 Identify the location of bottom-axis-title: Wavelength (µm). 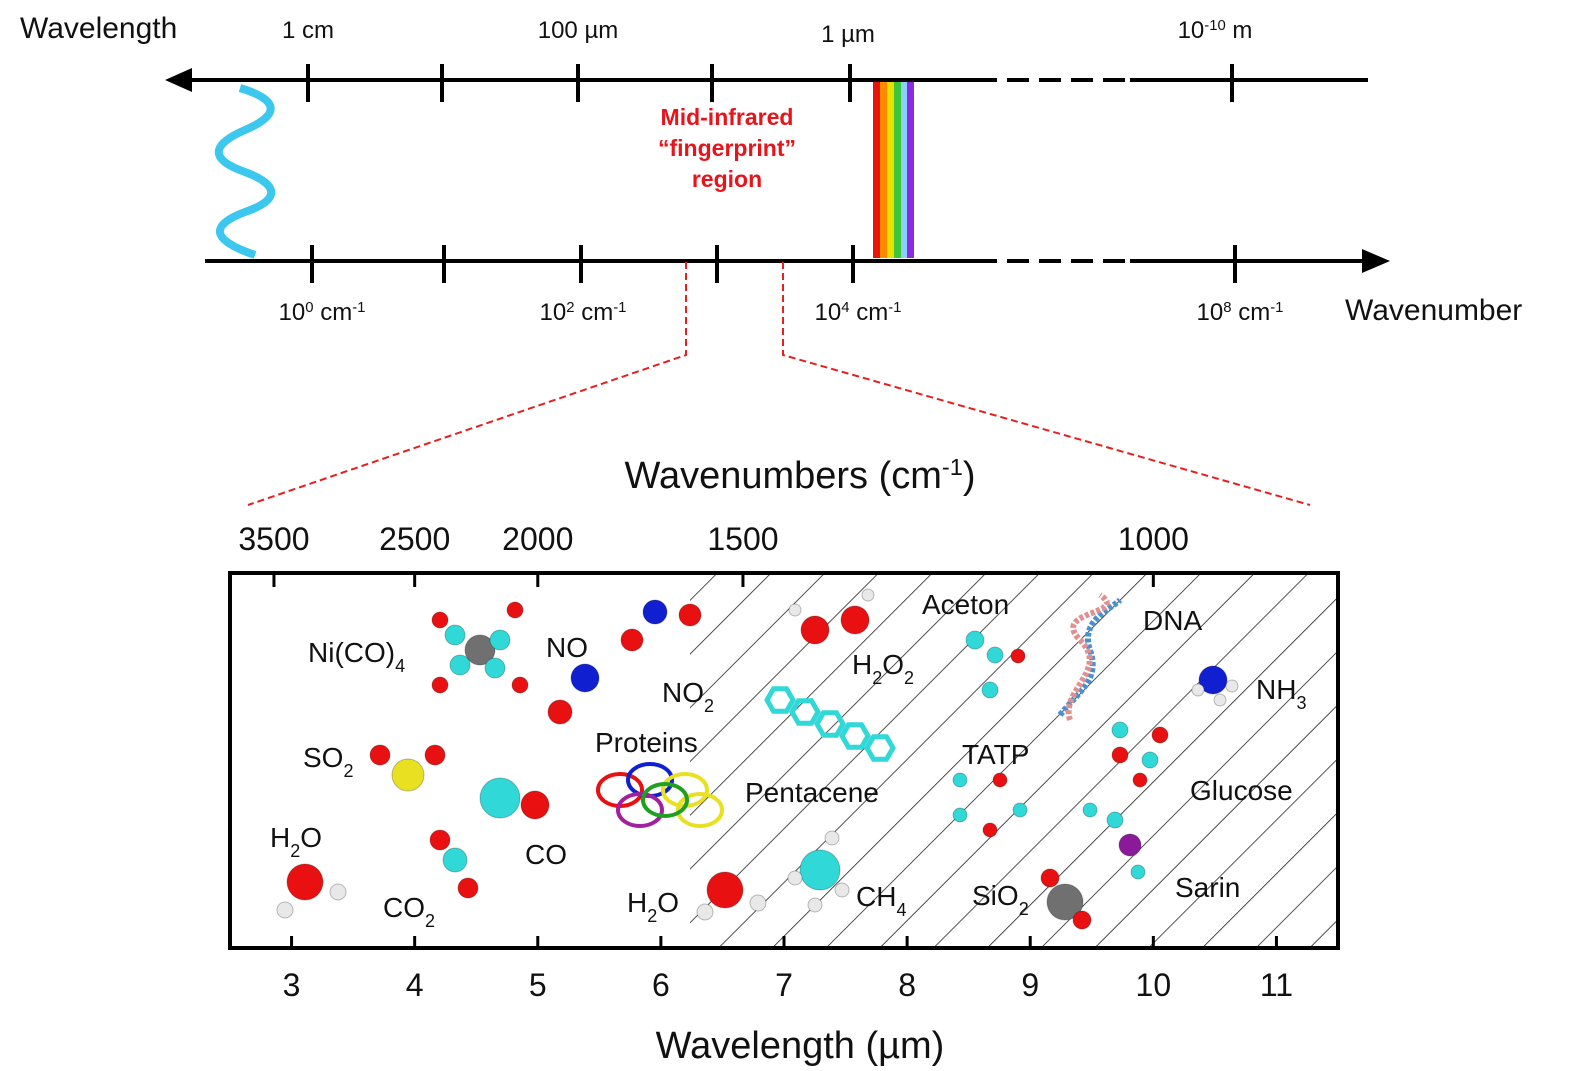
(800, 1046).